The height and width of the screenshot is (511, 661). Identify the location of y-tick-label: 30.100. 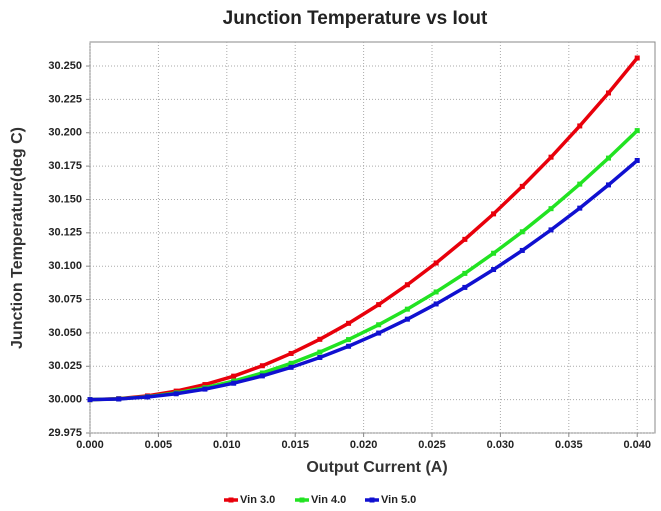
(65, 266).